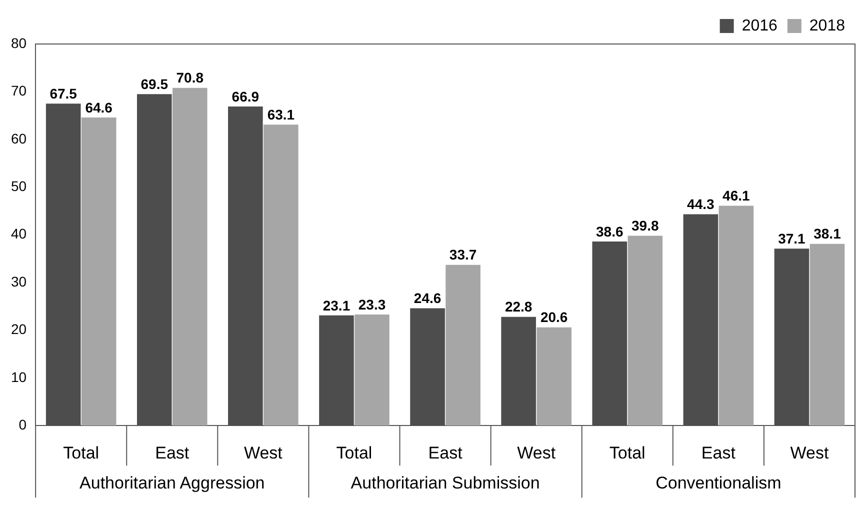  What do you see at coordinates (99, 107) in the screenshot?
I see `data-label: 64.6` at bounding box center [99, 107].